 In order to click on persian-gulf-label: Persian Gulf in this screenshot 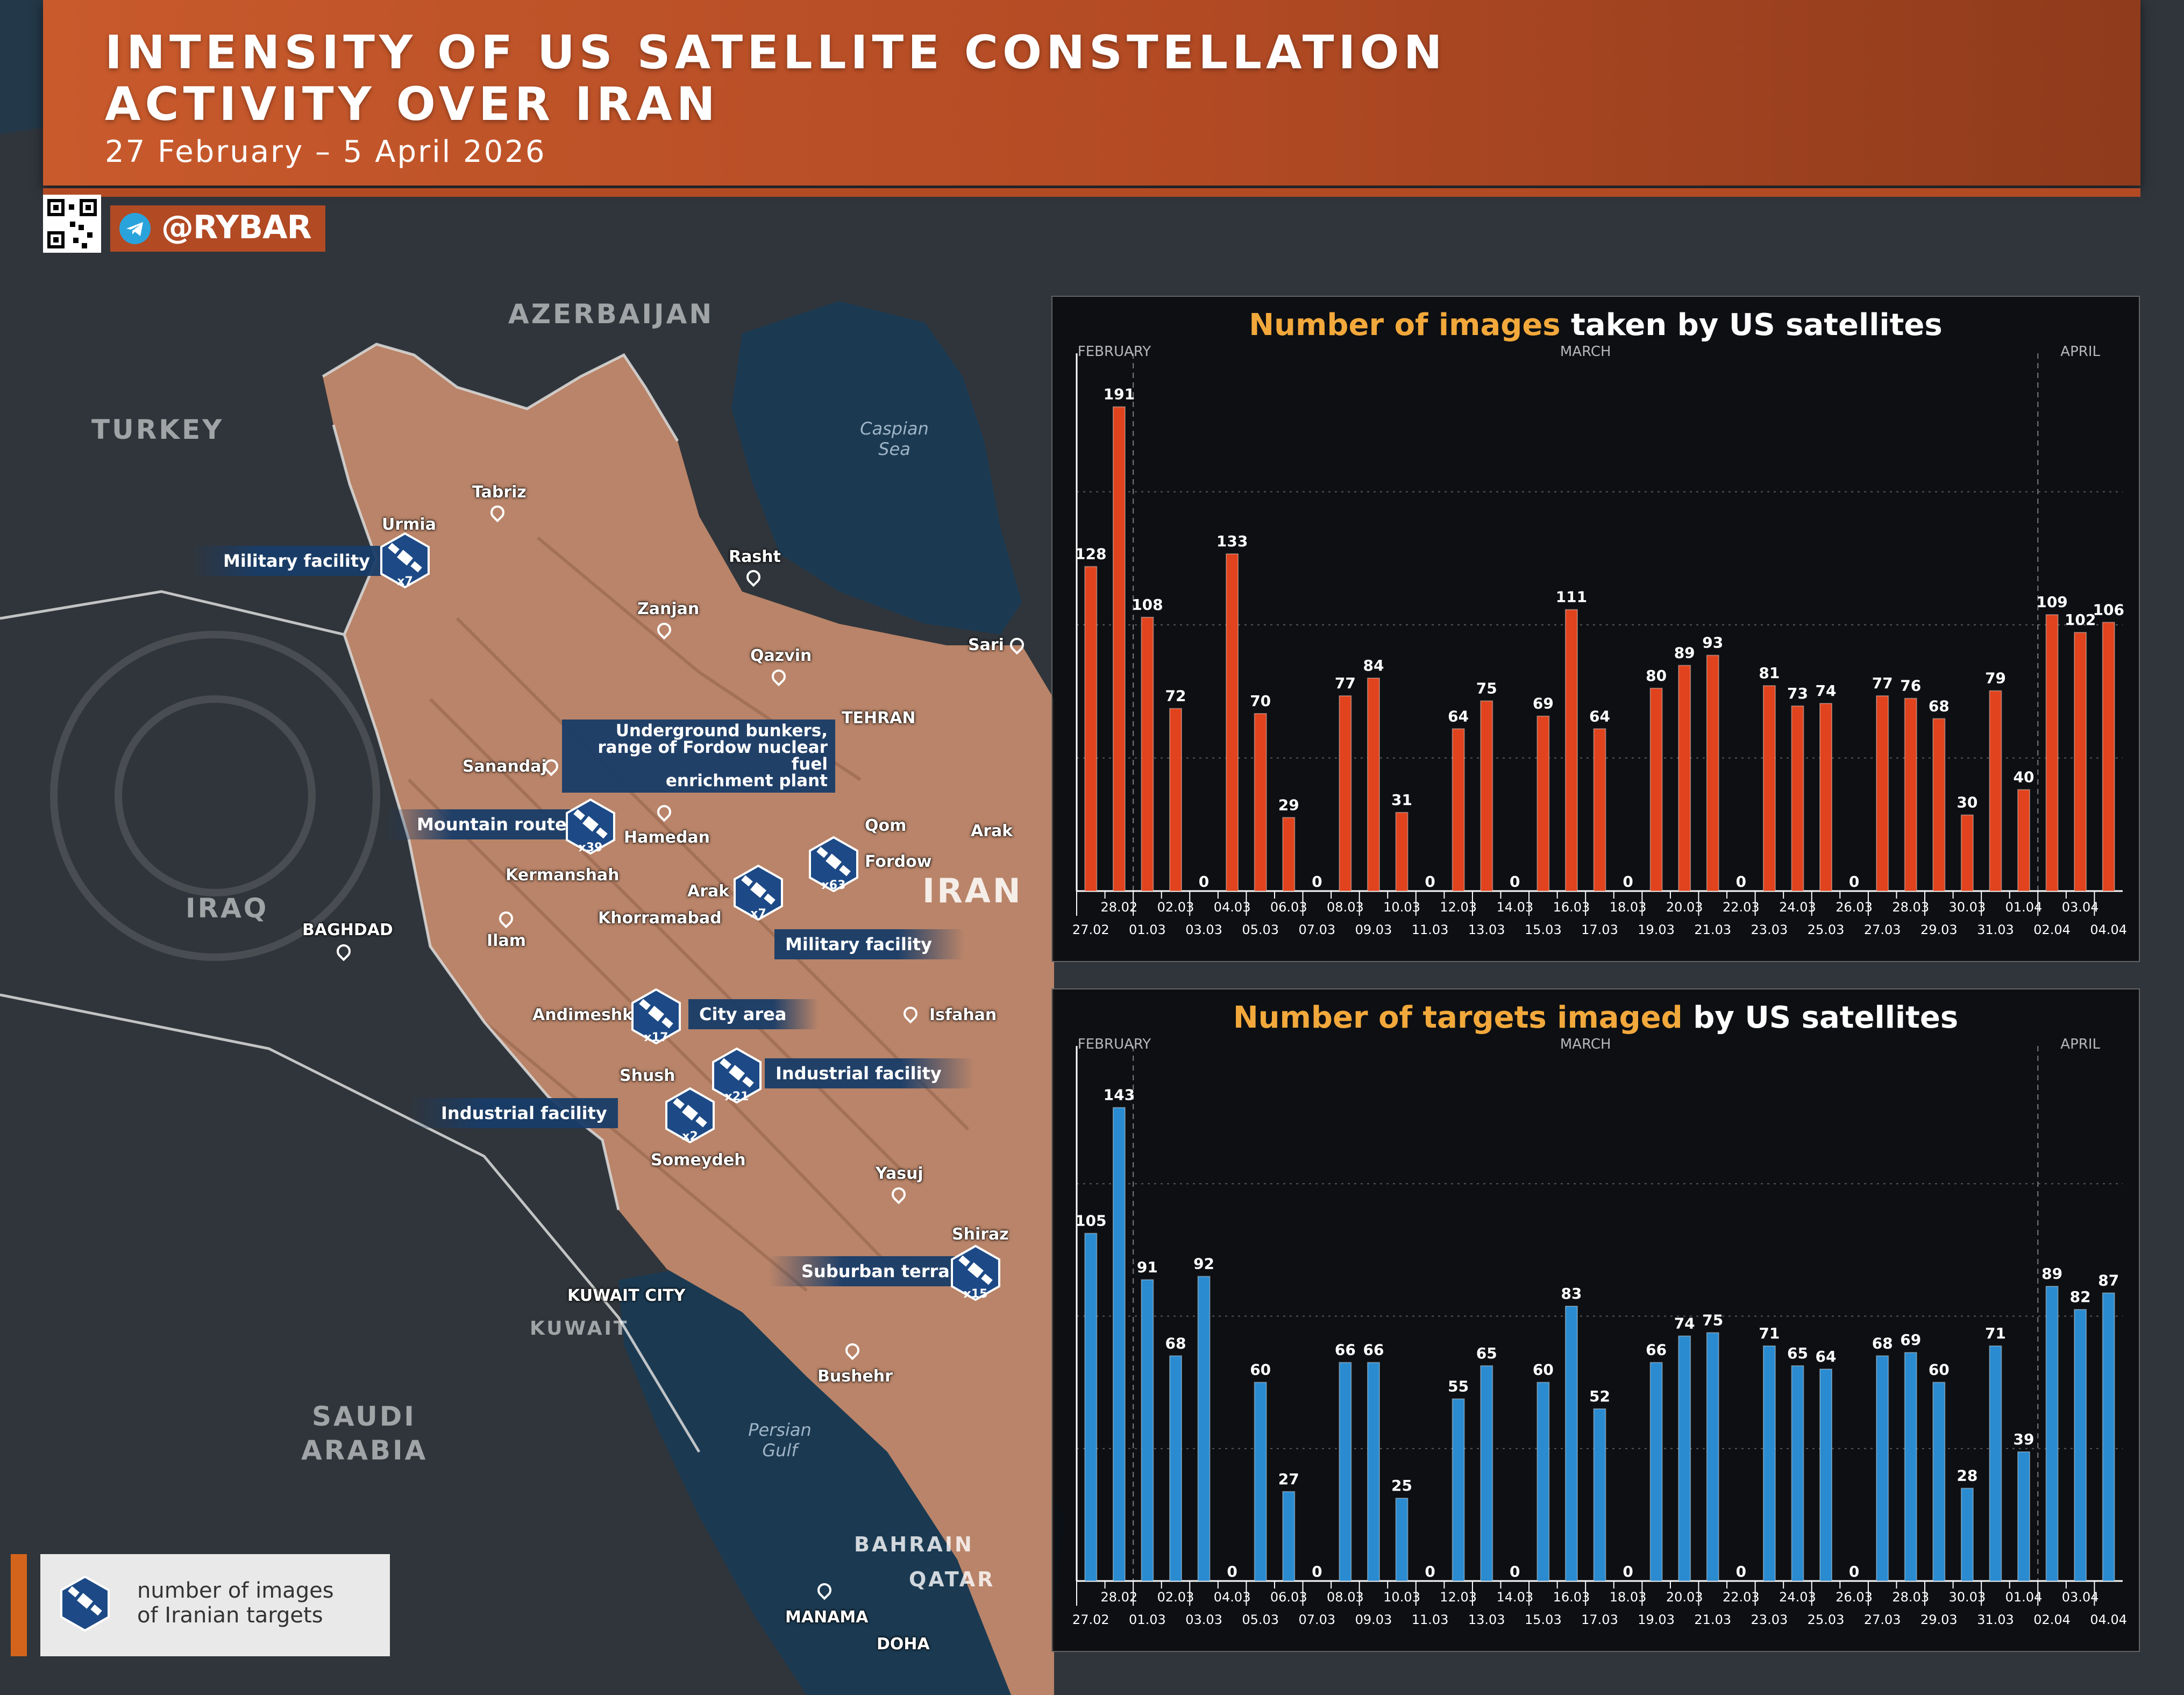, I will do `click(780, 1441)`.